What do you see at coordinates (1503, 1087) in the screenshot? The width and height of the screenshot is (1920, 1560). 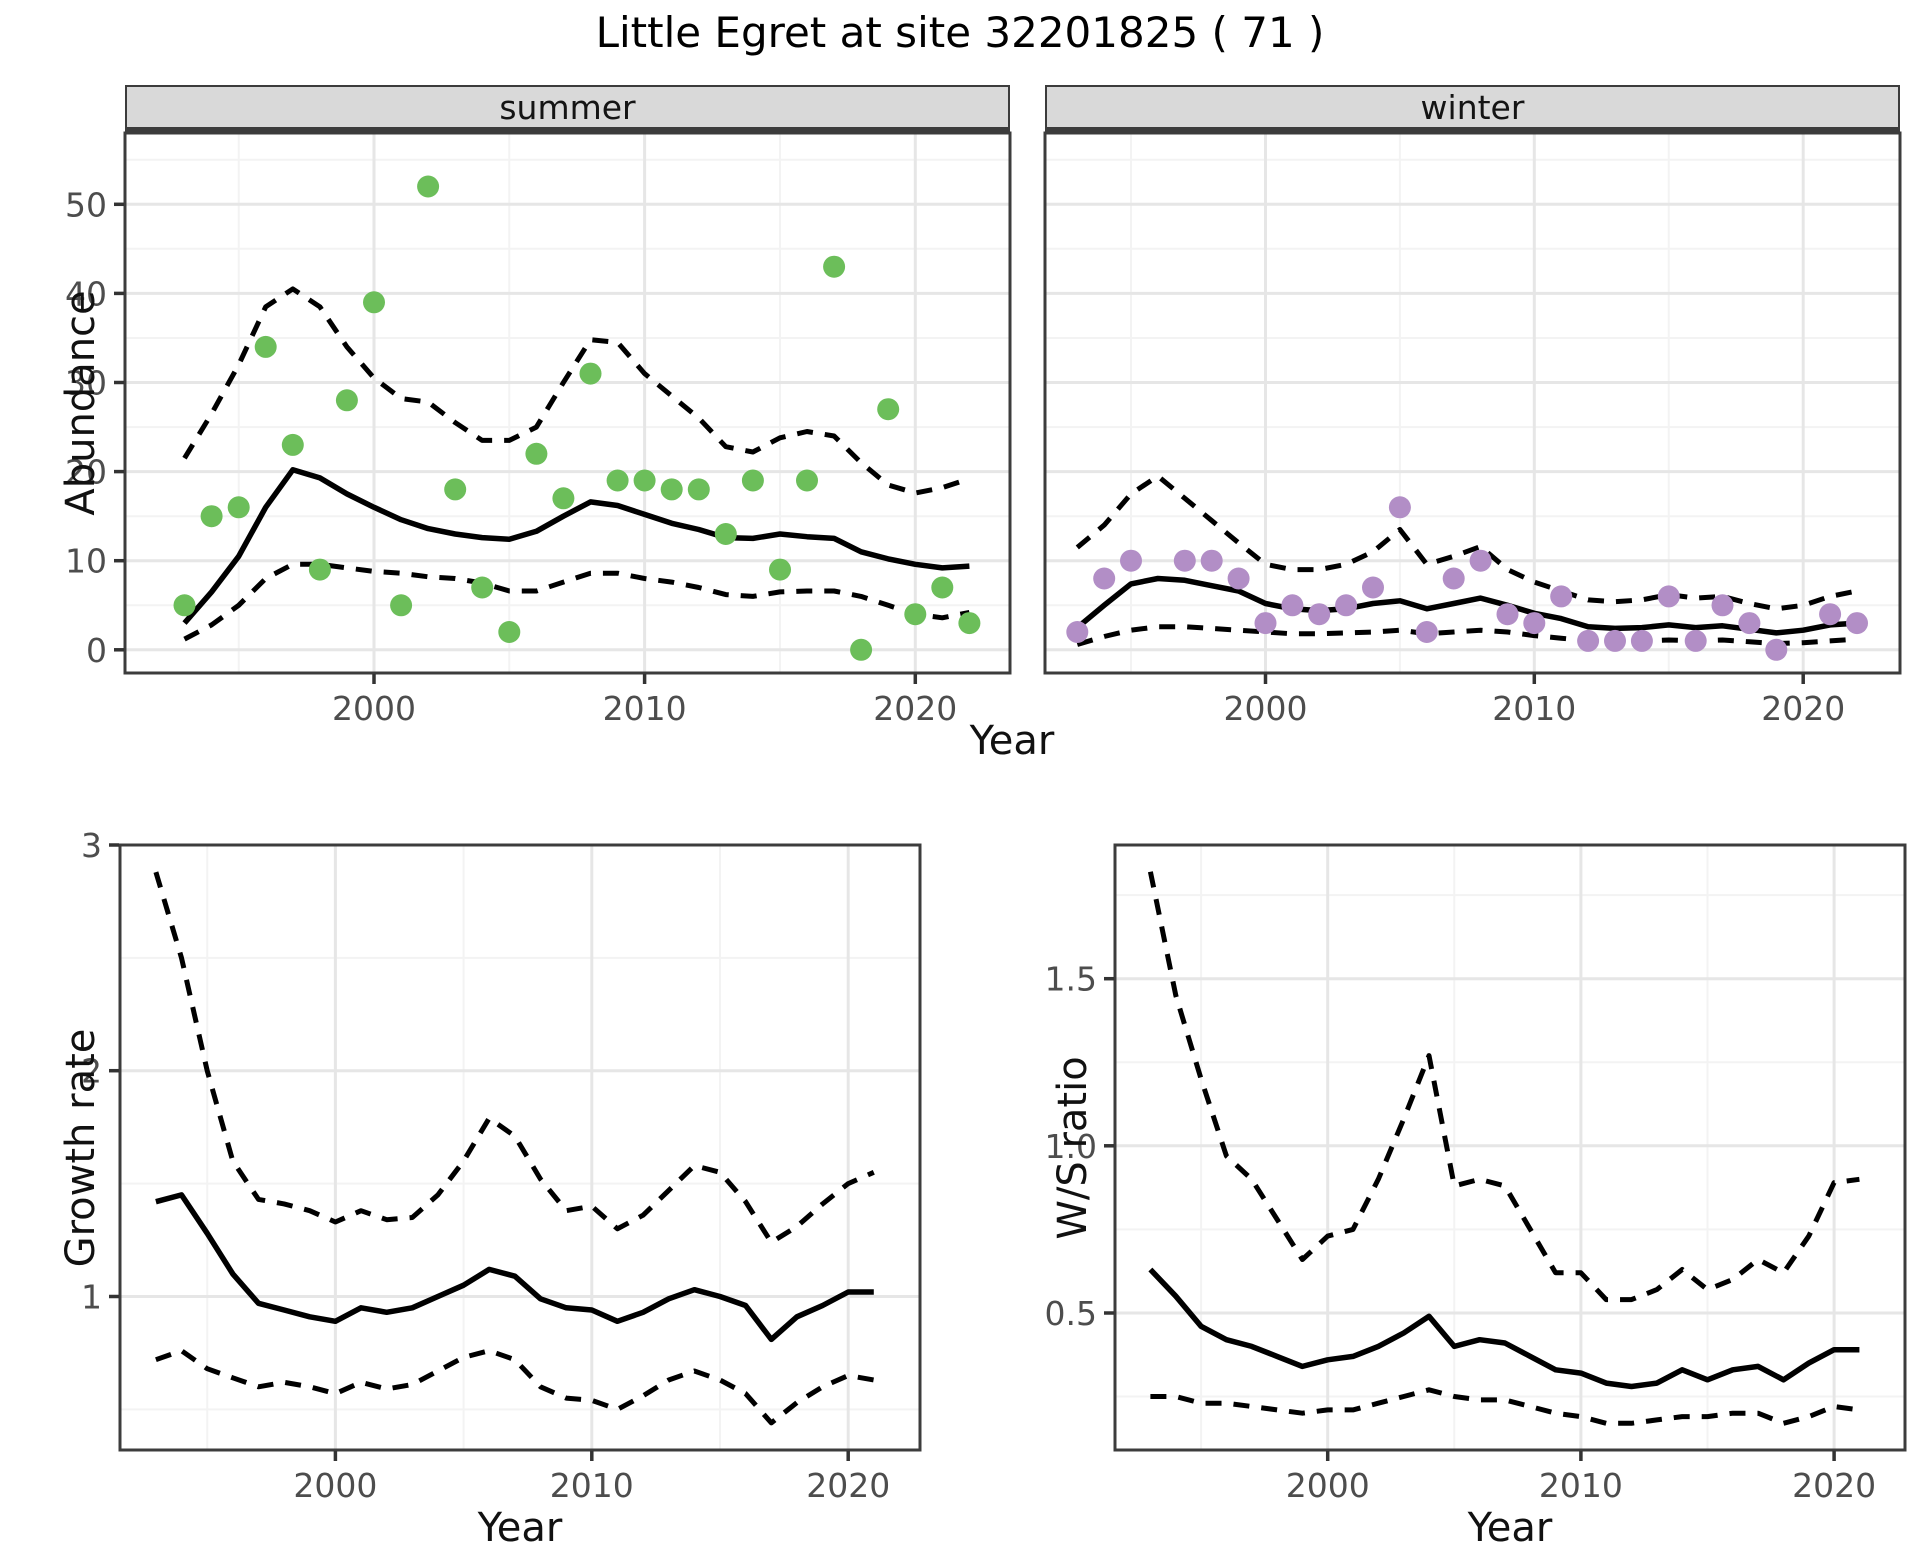 I see `ws-upper-ci-line` at bounding box center [1503, 1087].